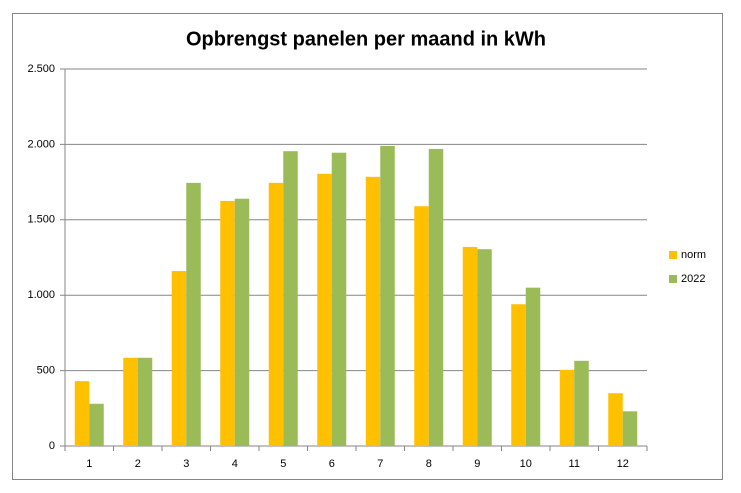  Describe the element at coordinates (41, 144) in the screenshot. I see `y-tick-label: 2.000` at that location.